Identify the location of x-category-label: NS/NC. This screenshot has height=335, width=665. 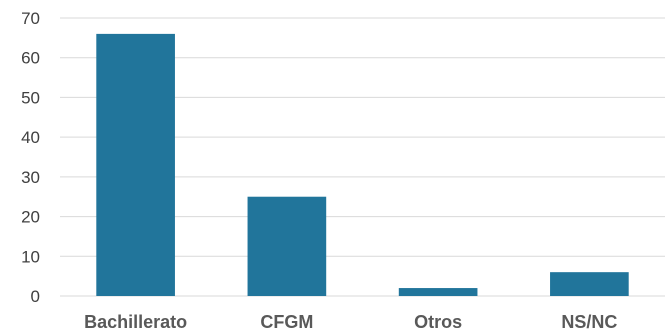
(589, 322).